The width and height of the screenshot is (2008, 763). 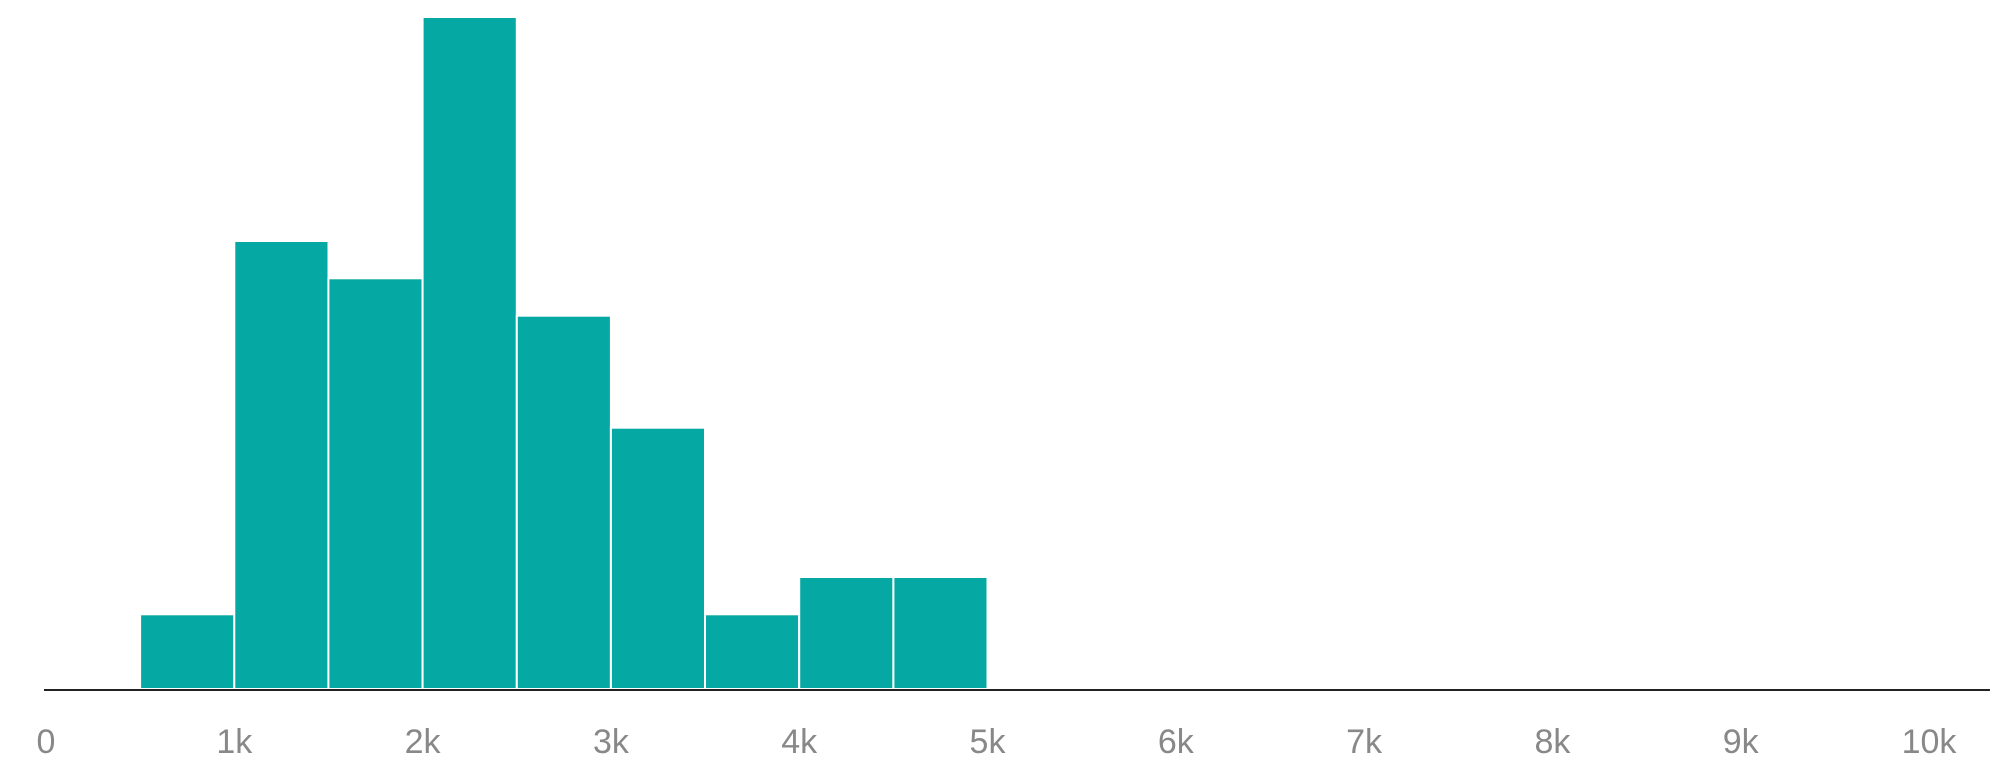 What do you see at coordinates (423, 742) in the screenshot?
I see `x-tick-label-2: 2k` at bounding box center [423, 742].